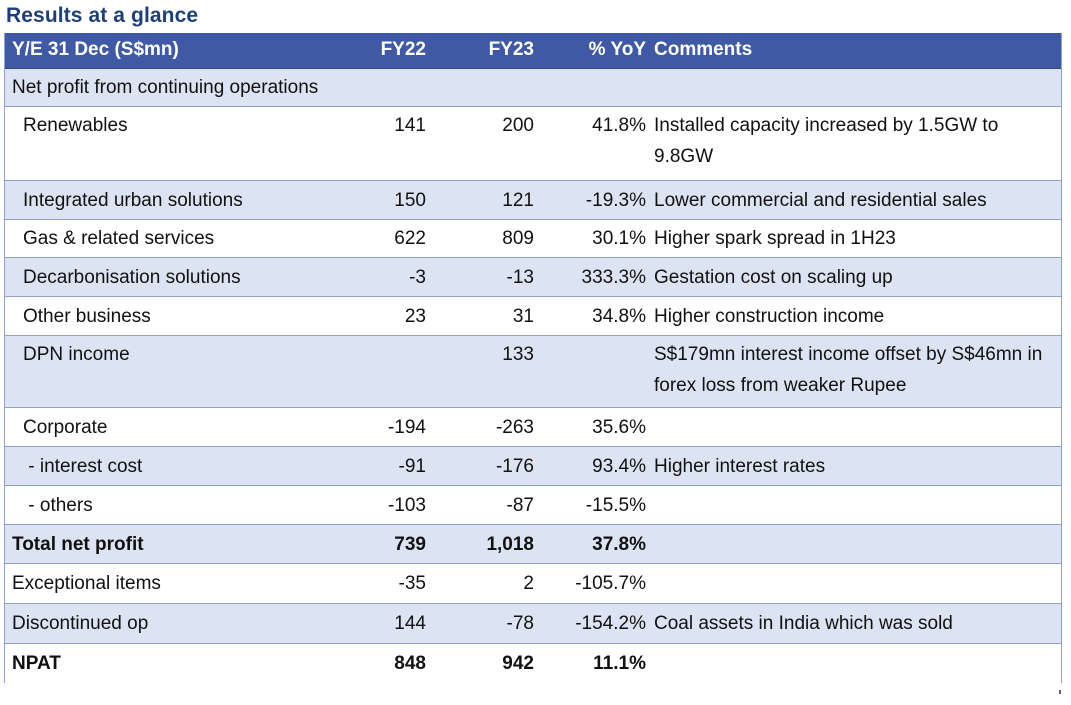  Describe the element at coordinates (619, 238) in the screenshot. I see `row-yoy: 30.1%` at that location.